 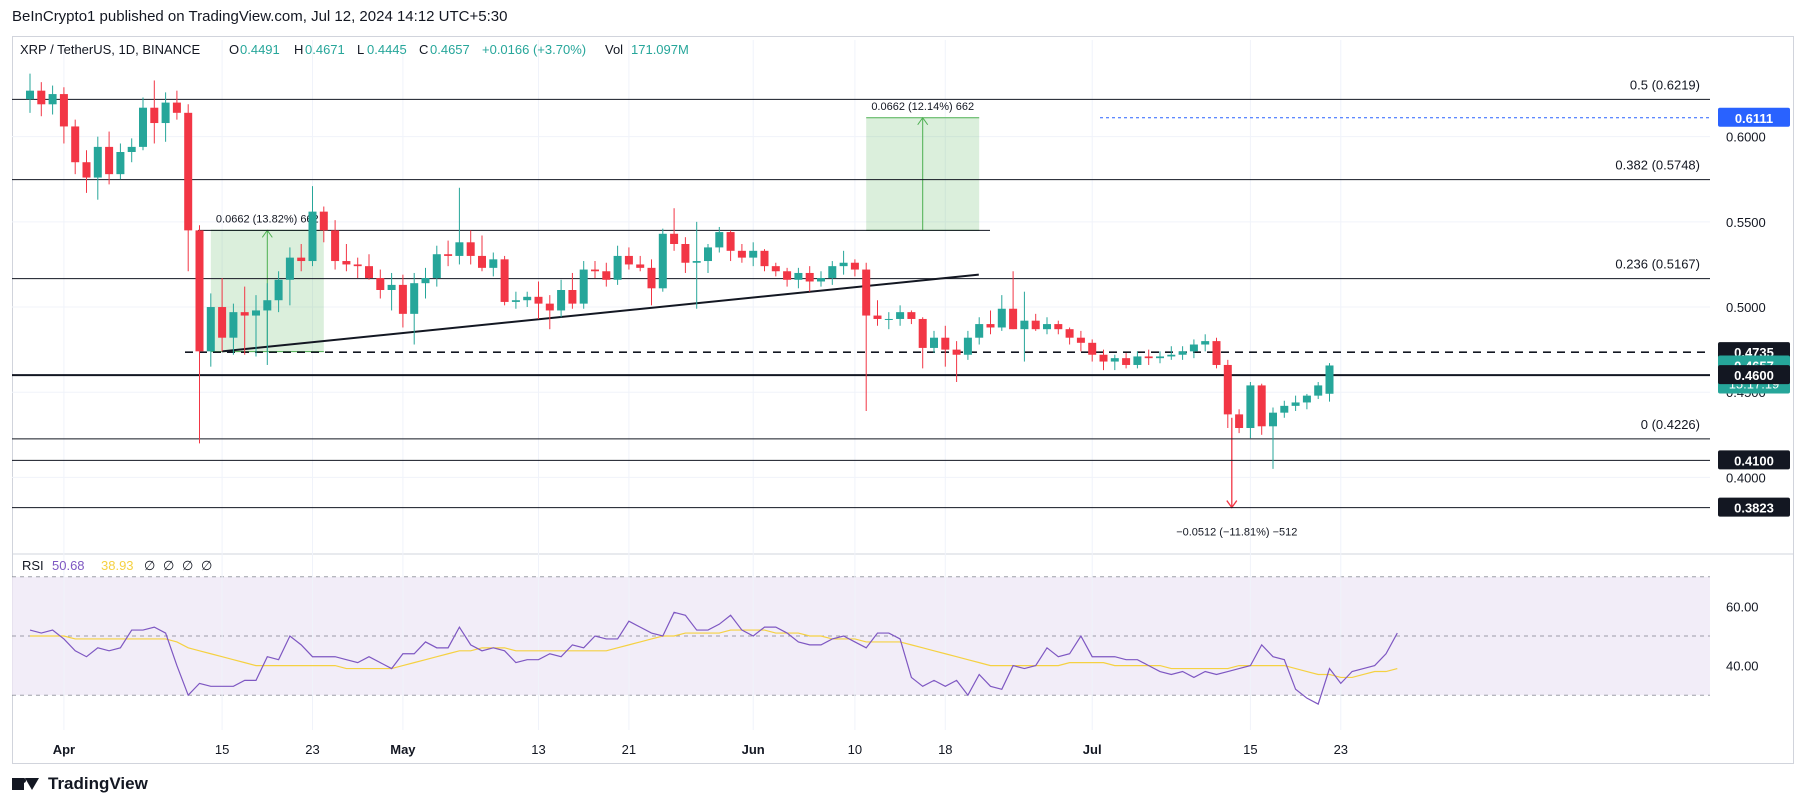 I want to click on time-tick-label: May, so click(x=403, y=749).